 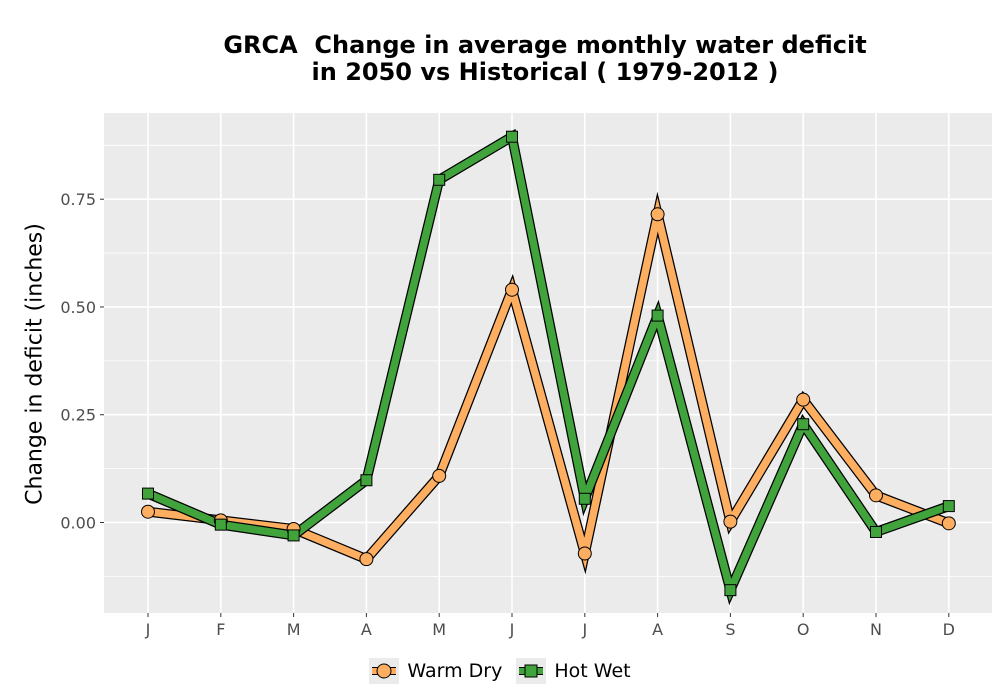 I want to click on y-tick-label: 0.50, so click(x=78, y=307).